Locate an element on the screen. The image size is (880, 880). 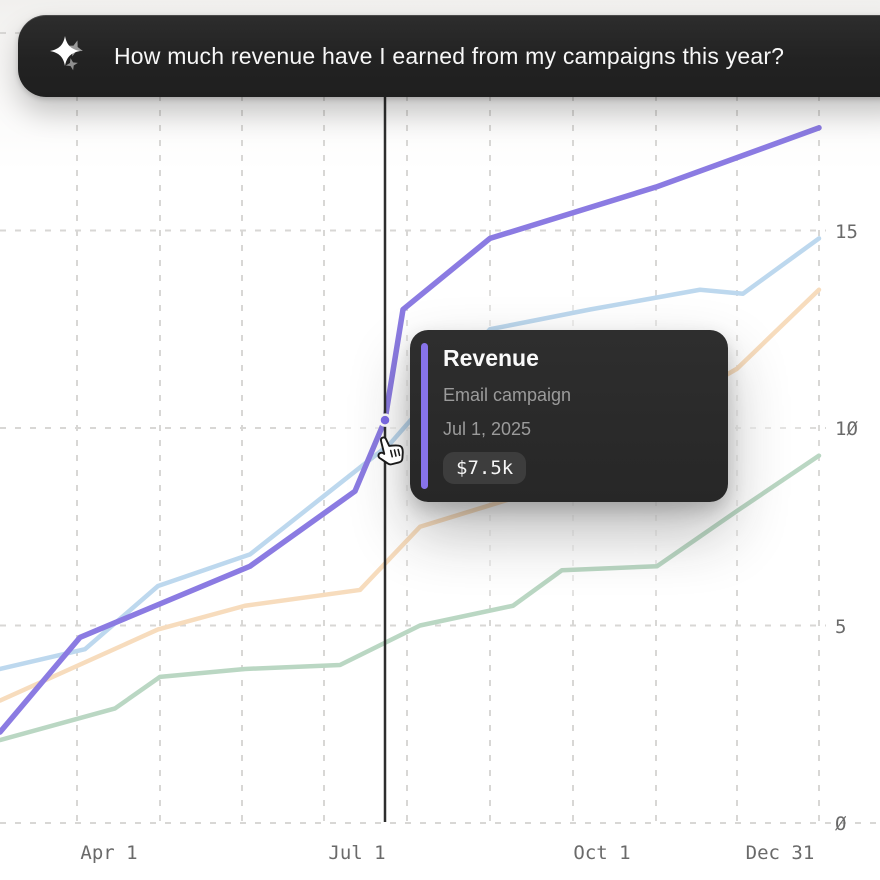
tooltip-series-accent-bar is located at coordinates (424, 416).